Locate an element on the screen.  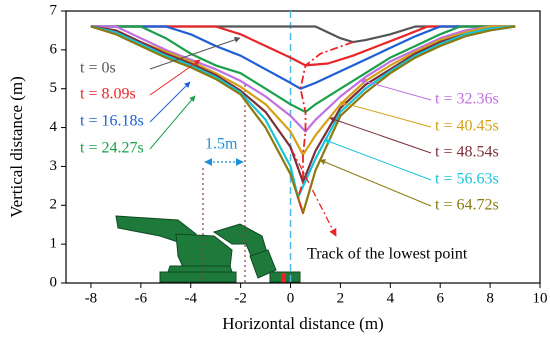
y-axis-title: Vertical distance (m) is located at coordinates (16, 147).